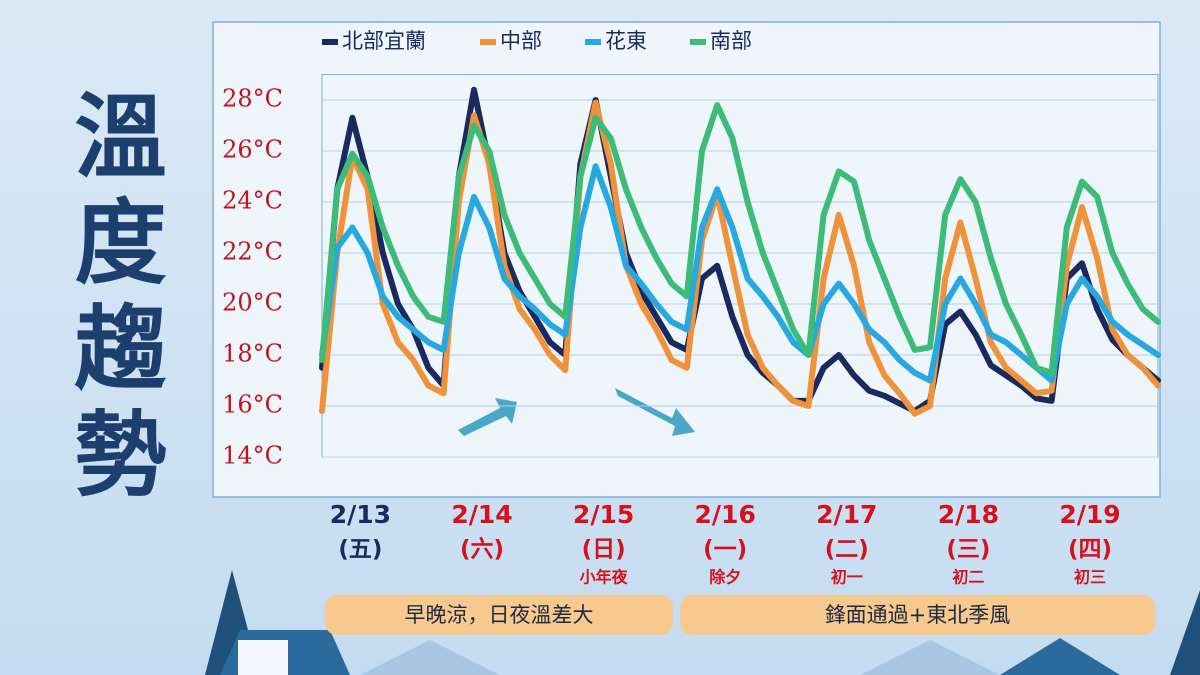 The width and height of the screenshot is (1200, 675). What do you see at coordinates (725, 550) in the screenshot?
I see `weekday-label: (一)` at bounding box center [725, 550].